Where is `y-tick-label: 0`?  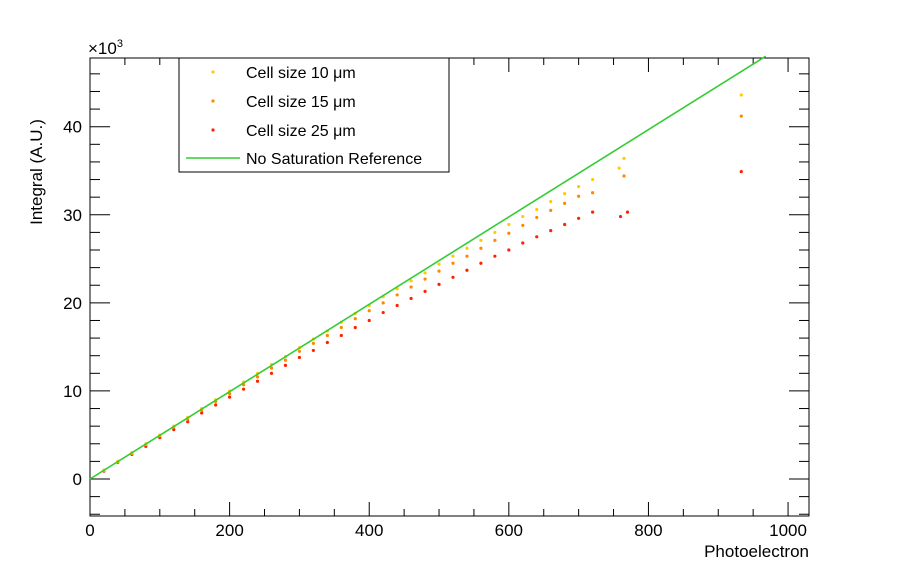
y-tick-label: 0 is located at coordinates (77, 479).